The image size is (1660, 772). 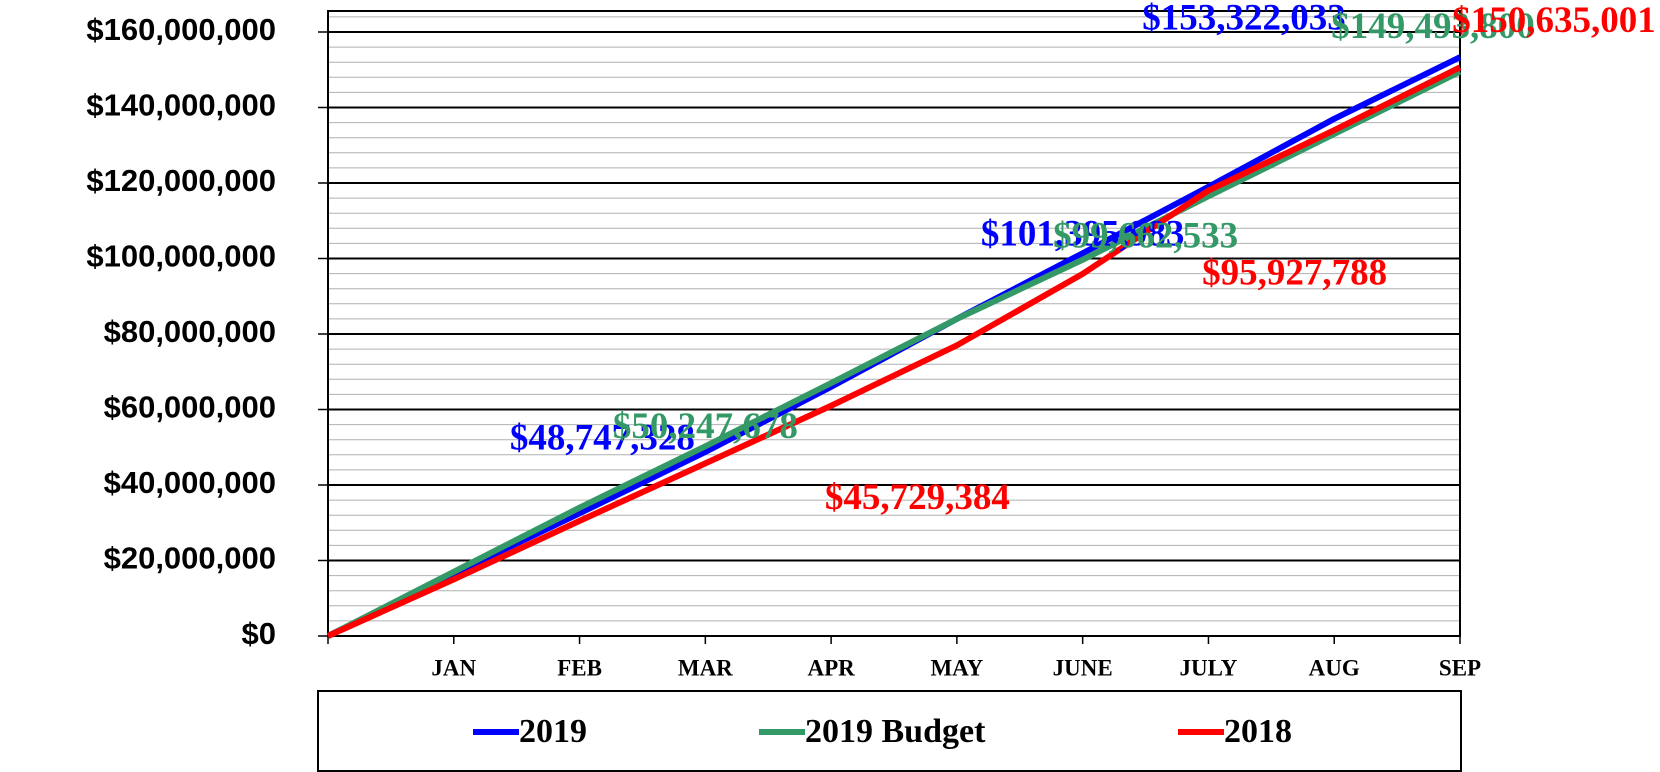 I want to click on y-tick-label: $160,000,000, so click(x=181, y=29).